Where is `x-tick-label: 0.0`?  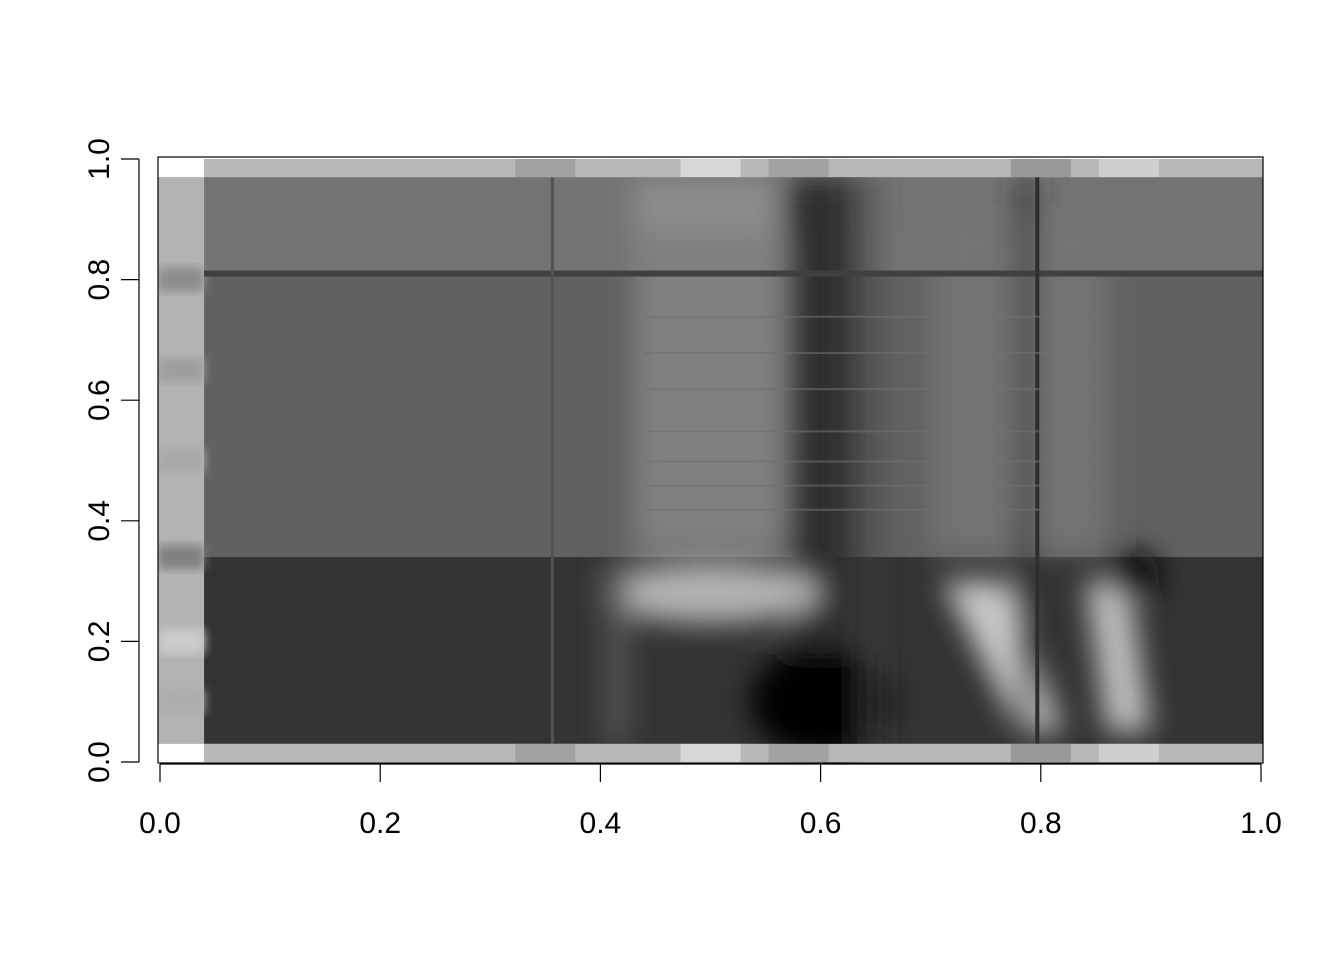 x-tick-label: 0.0 is located at coordinates (160, 823).